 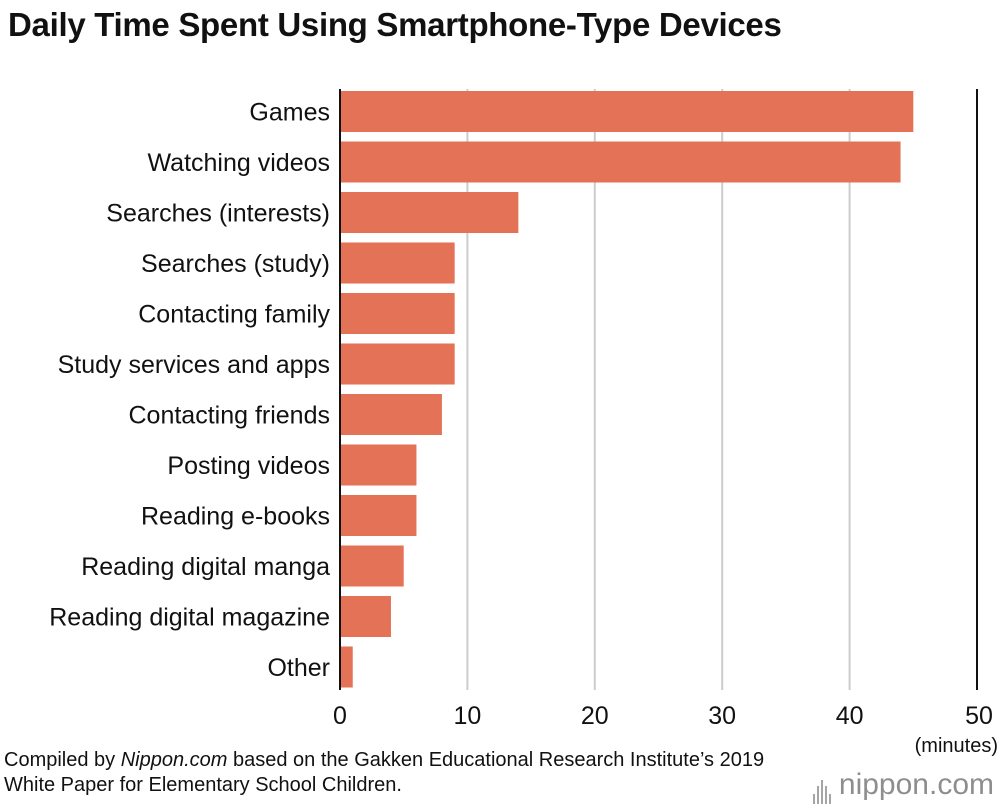 What do you see at coordinates (289, 113) in the screenshot?
I see `category-label: Games` at bounding box center [289, 113].